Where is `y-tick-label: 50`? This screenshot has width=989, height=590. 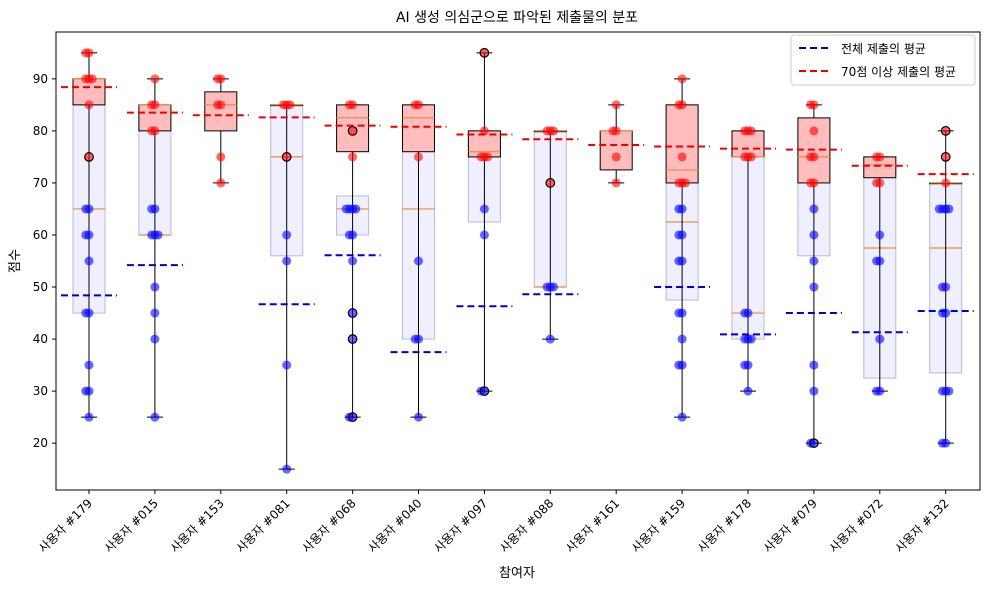 y-tick-label: 50 is located at coordinates (40, 287).